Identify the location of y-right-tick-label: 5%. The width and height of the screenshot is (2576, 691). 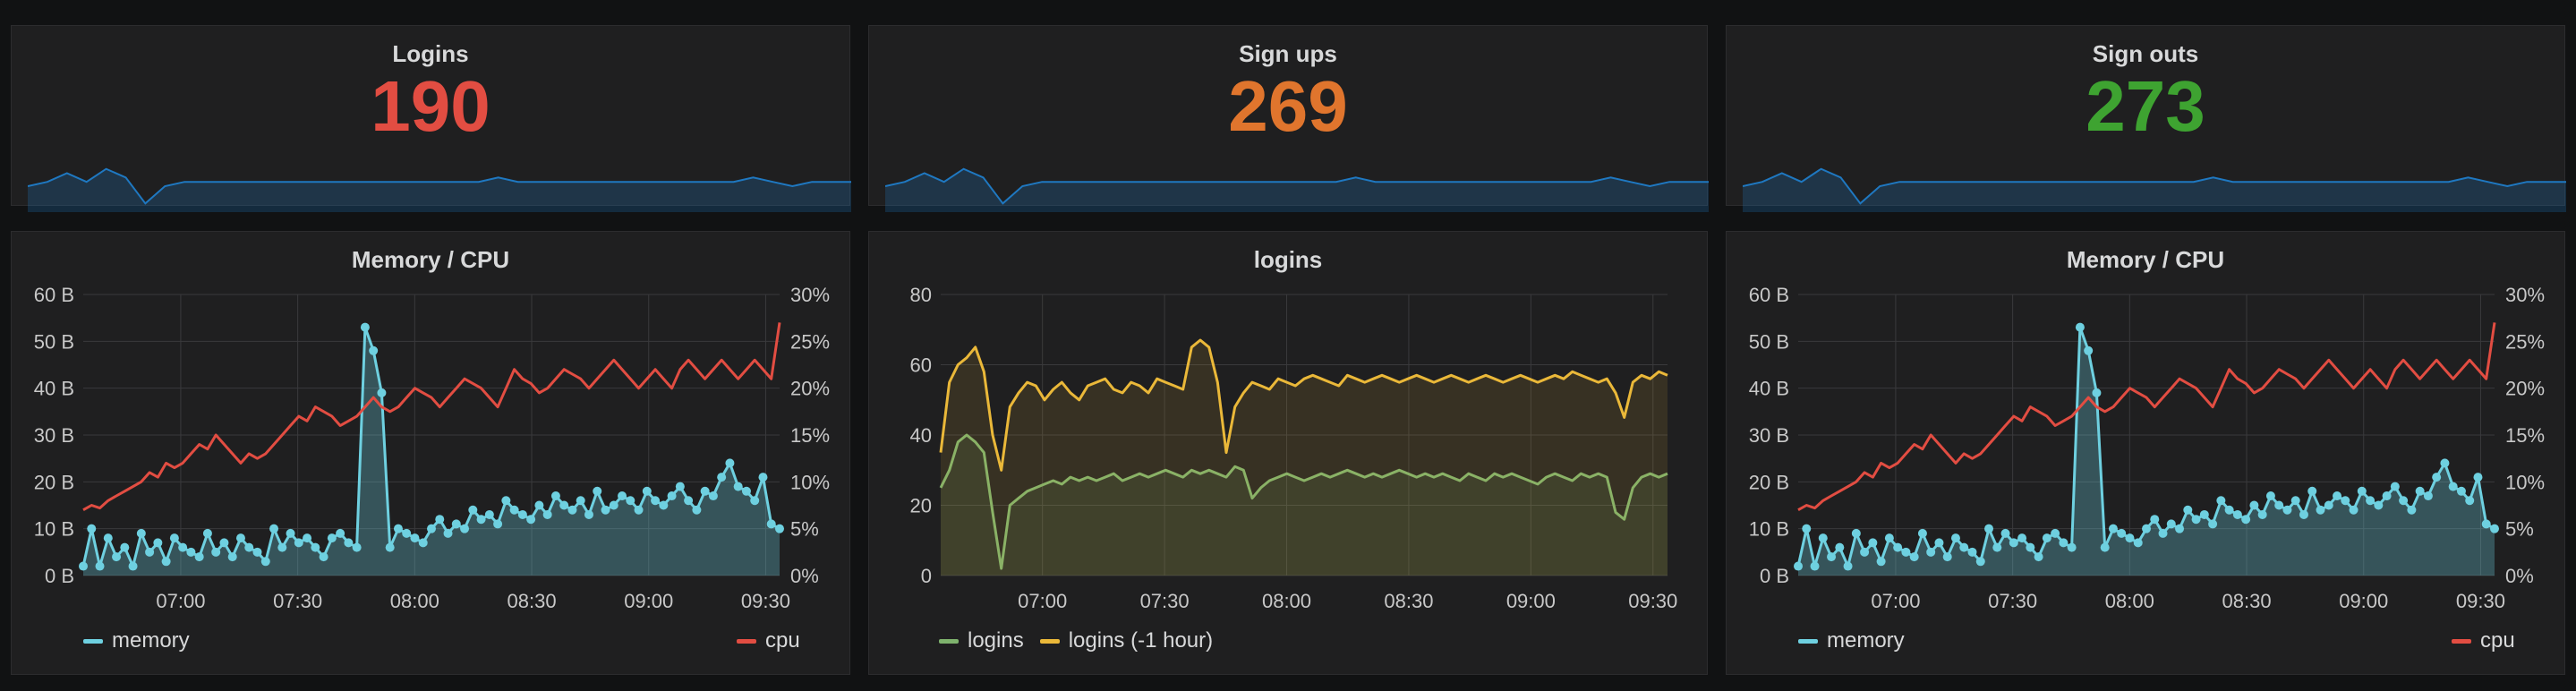
(2519, 529).